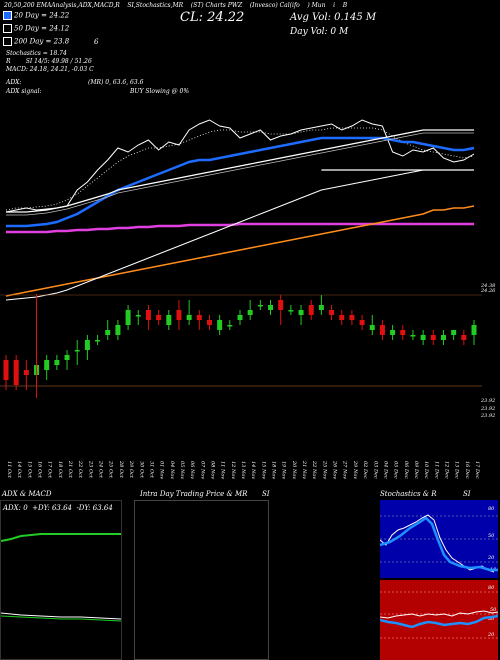  I want to click on date-label: 24 Oct, so click(101, 469).